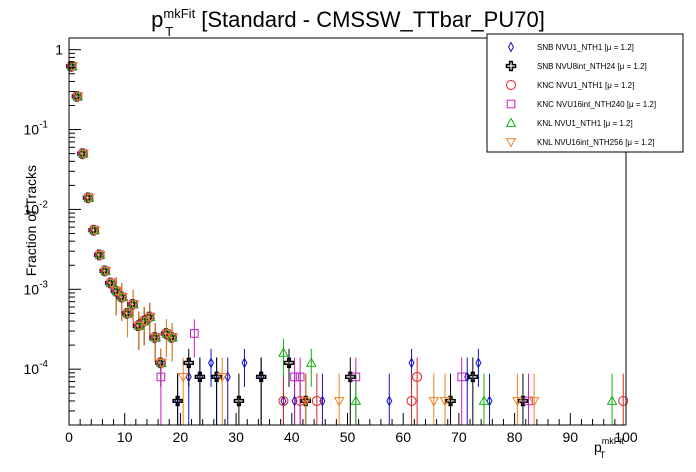  What do you see at coordinates (69, 437) in the screenshot?
I see `x-tick-label: 0` at bounding box center [69, 437].